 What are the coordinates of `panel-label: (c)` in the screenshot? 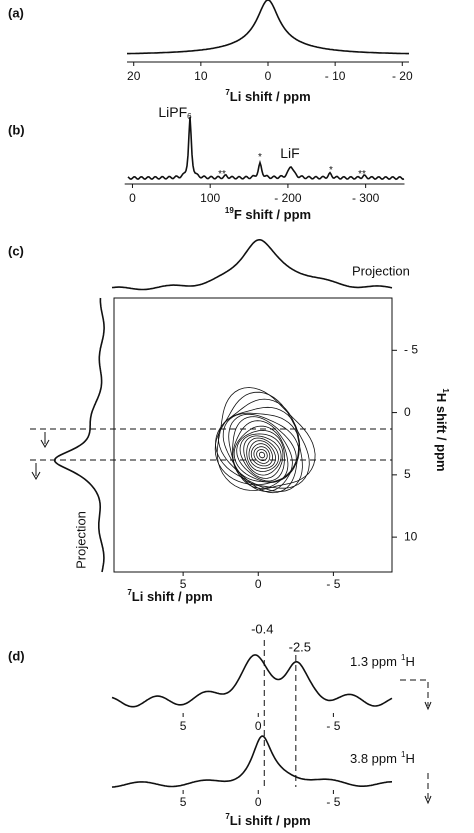 It's located at (16, 250).